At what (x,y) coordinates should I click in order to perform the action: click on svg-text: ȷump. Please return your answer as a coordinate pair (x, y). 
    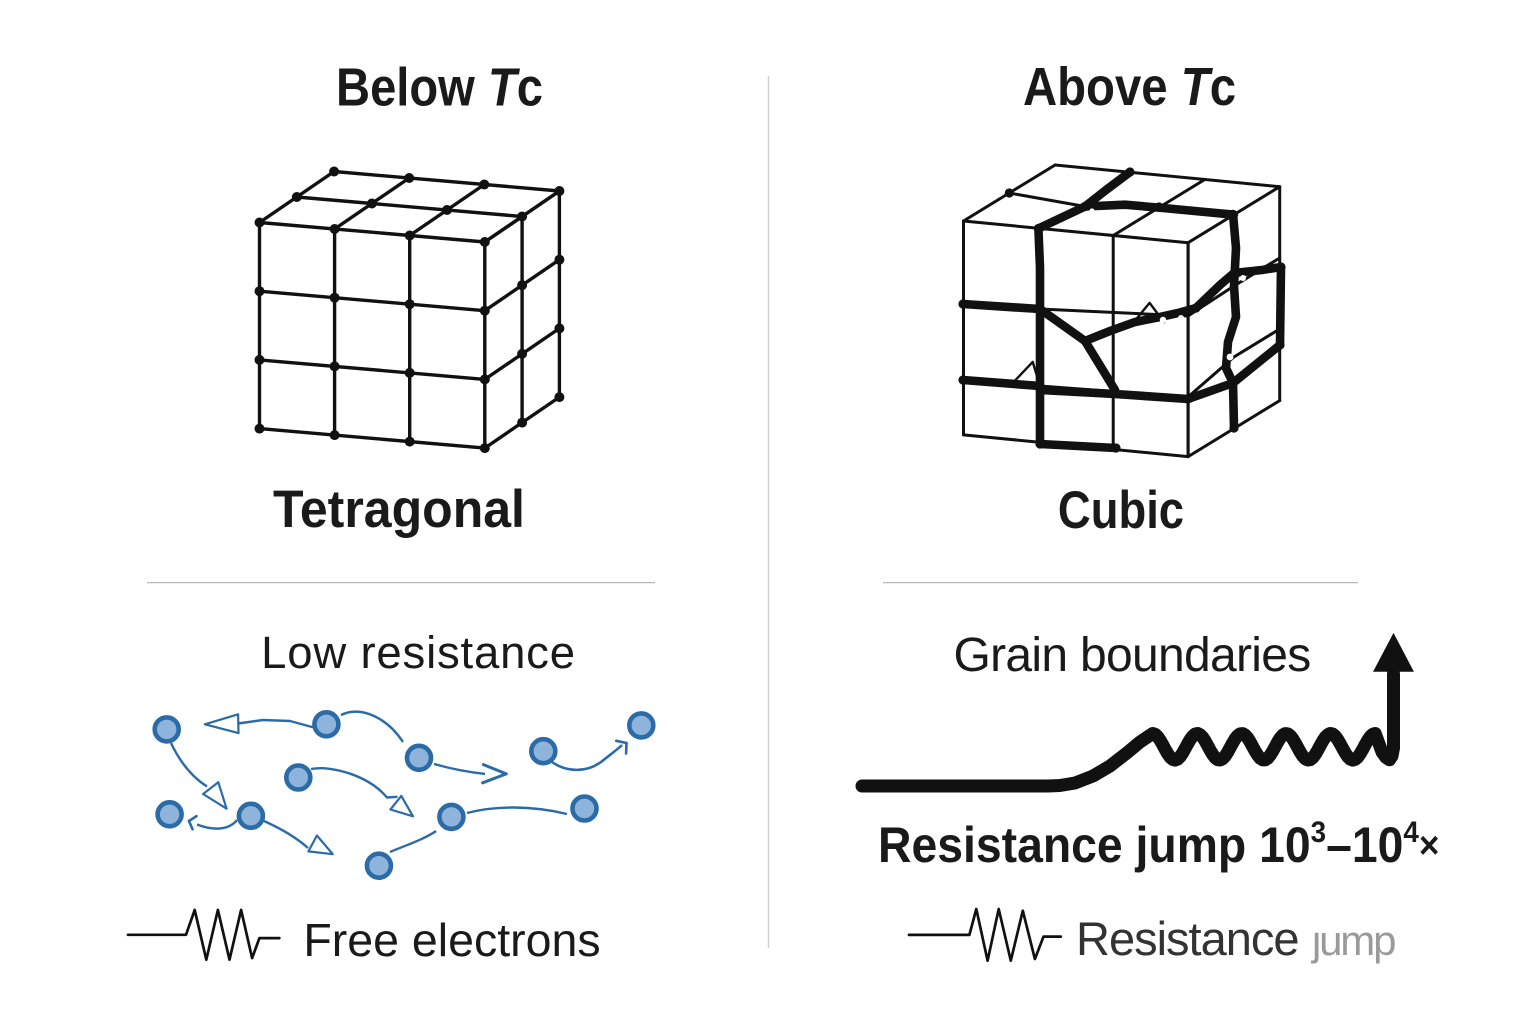
    Looking at the image, I should click on (1352, 940).